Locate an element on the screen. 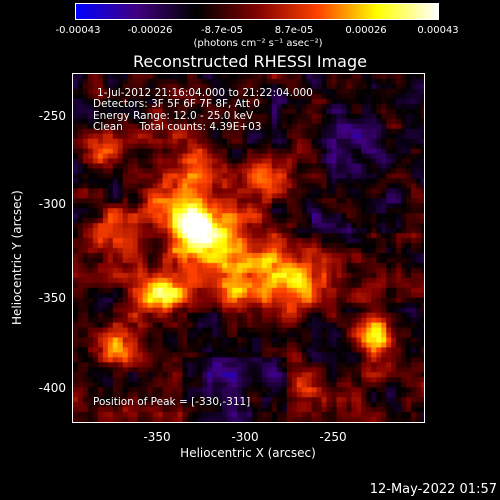 This screenshot has height=500, width=500. info-total-counts: Clean Total counts: 4.39E+03 is located at coordinates (177, 127).